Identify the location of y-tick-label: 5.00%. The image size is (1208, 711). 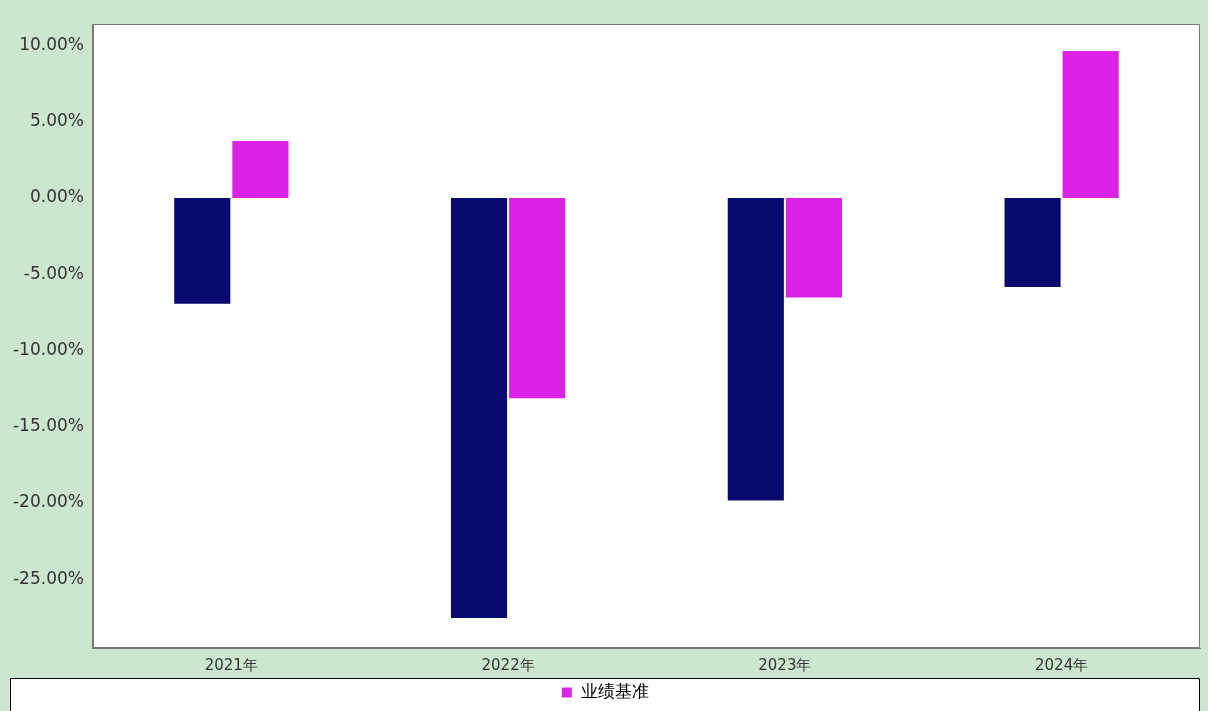
(56, 120).